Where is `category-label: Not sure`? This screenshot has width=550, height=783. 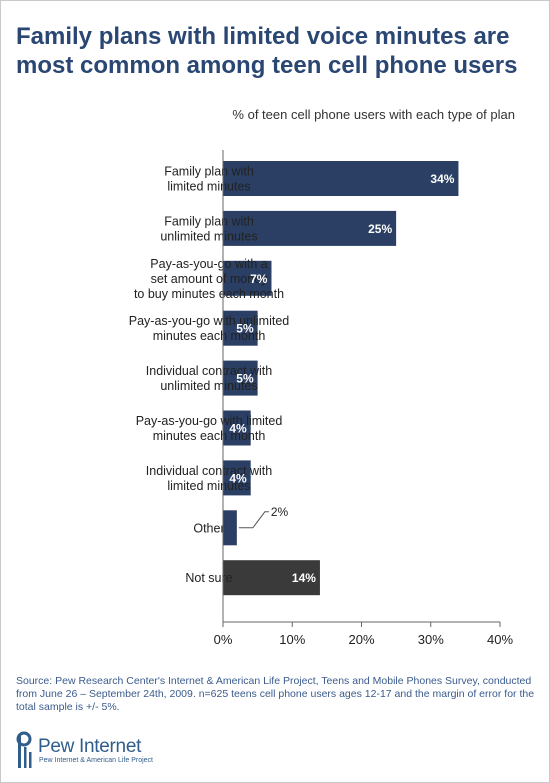 category-label: Not sure is located at coordinates (208, 578).